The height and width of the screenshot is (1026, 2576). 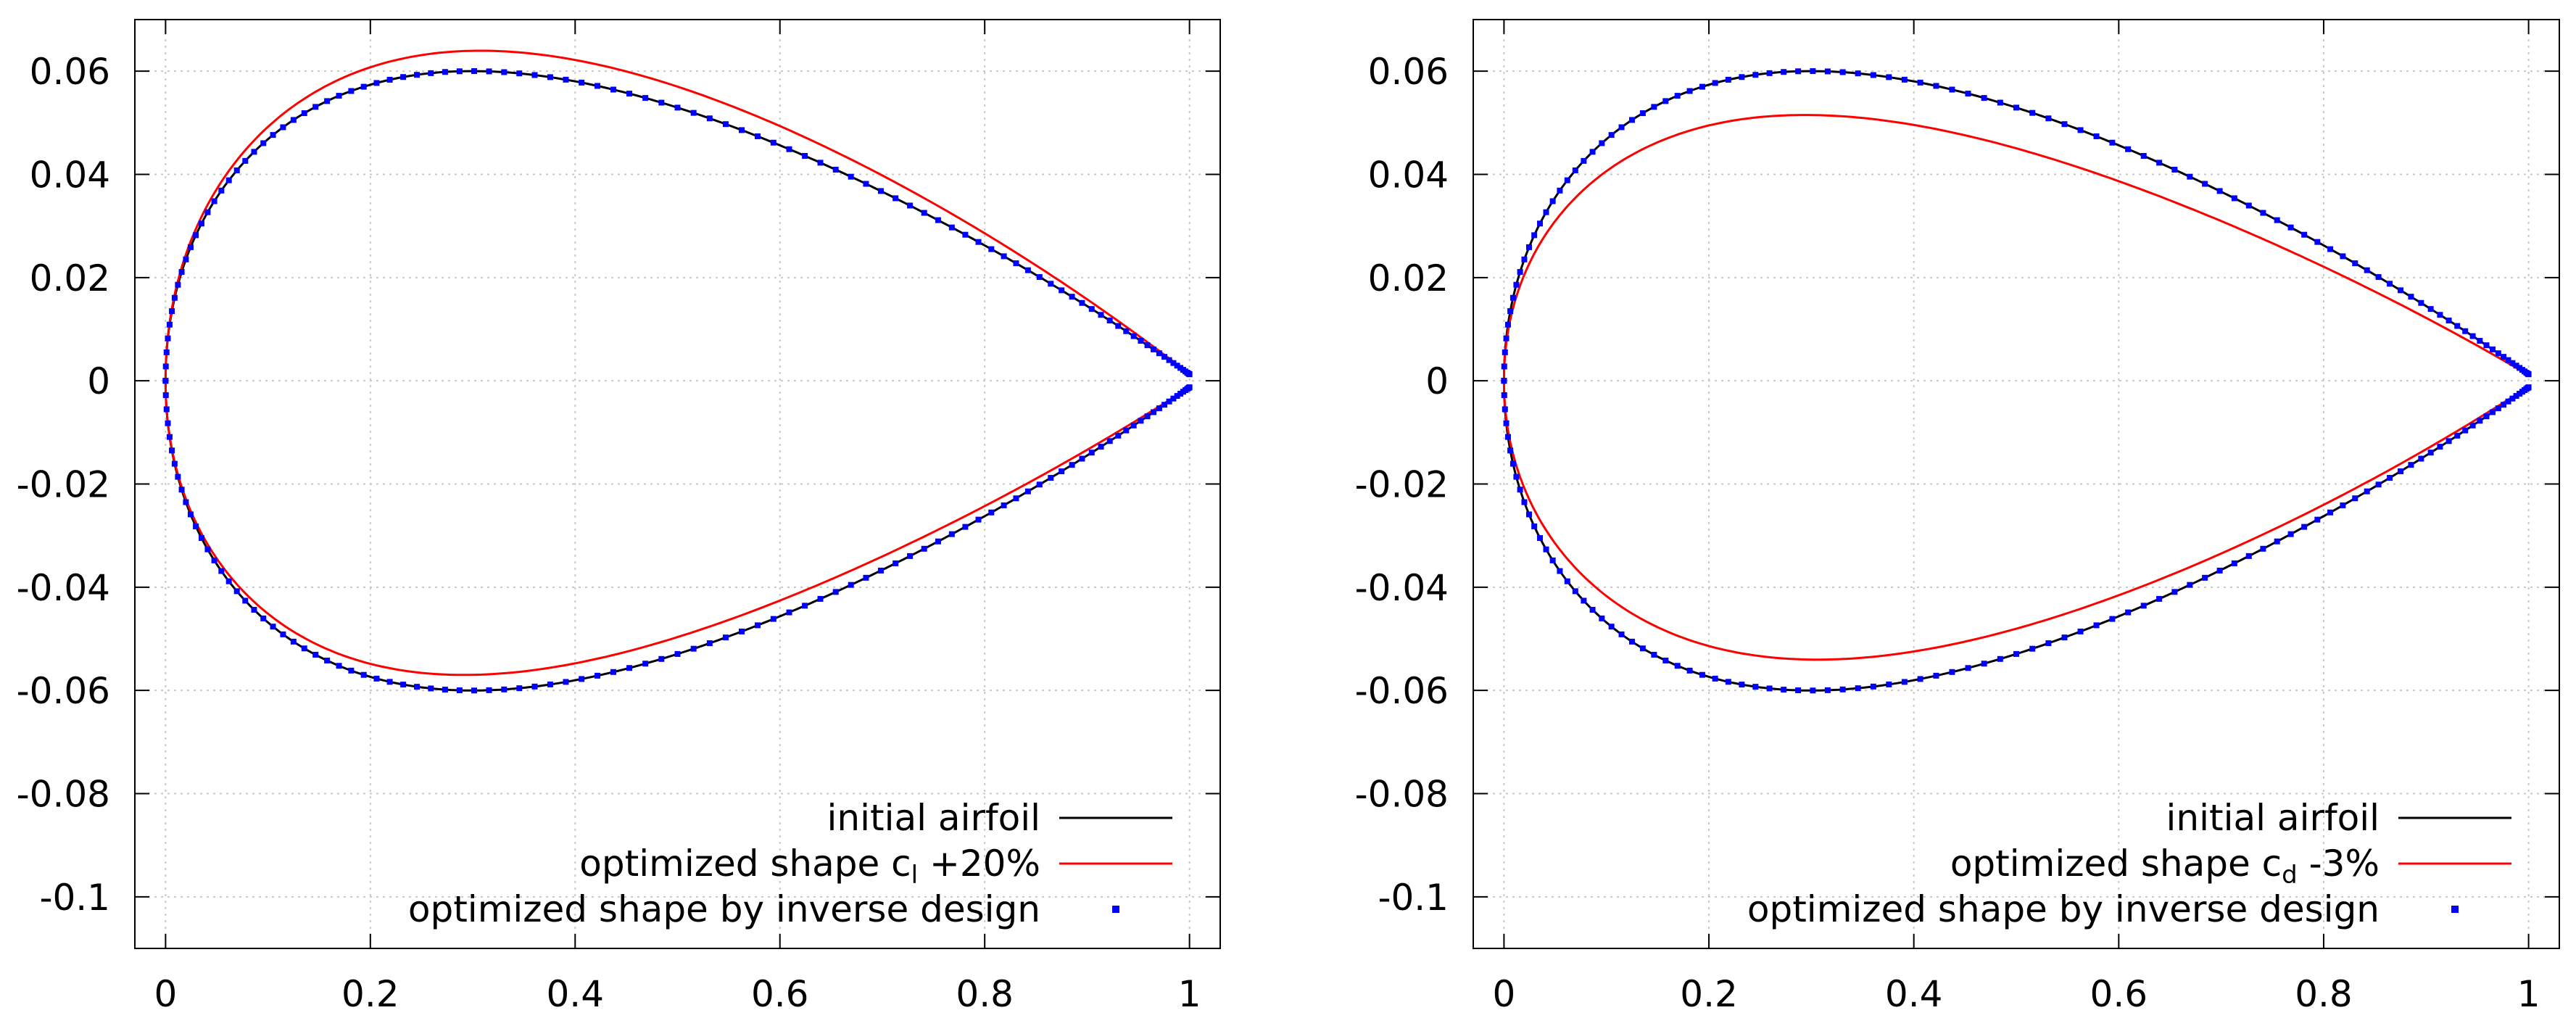 What do you see at coordinates (979, 864) in the screenshot?
I see `legend-label-suffix: +20%` at bounding box center [979, 864].